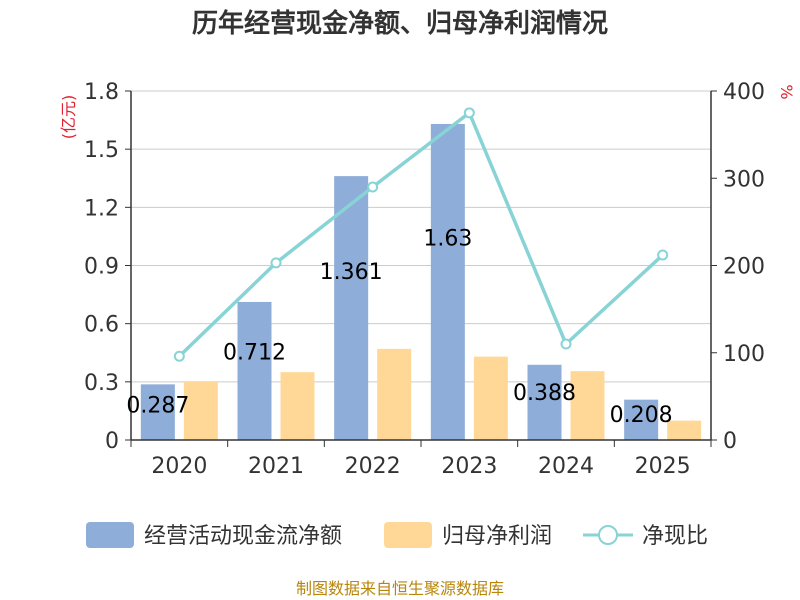  I want to click on bar-value-label: 0.388, so click(544, 393).